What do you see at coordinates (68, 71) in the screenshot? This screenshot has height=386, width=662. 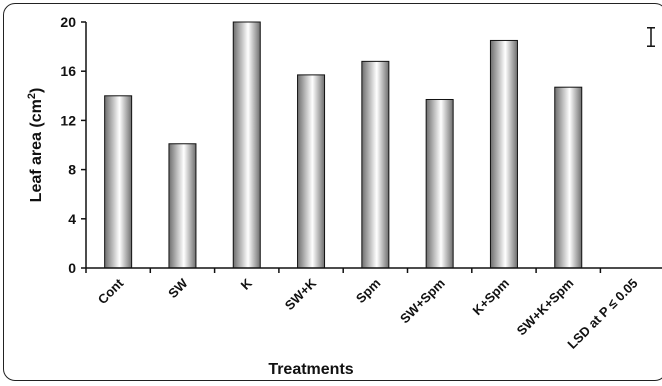 I see `y-tick-label: 16` at bounding box center [68, 71].